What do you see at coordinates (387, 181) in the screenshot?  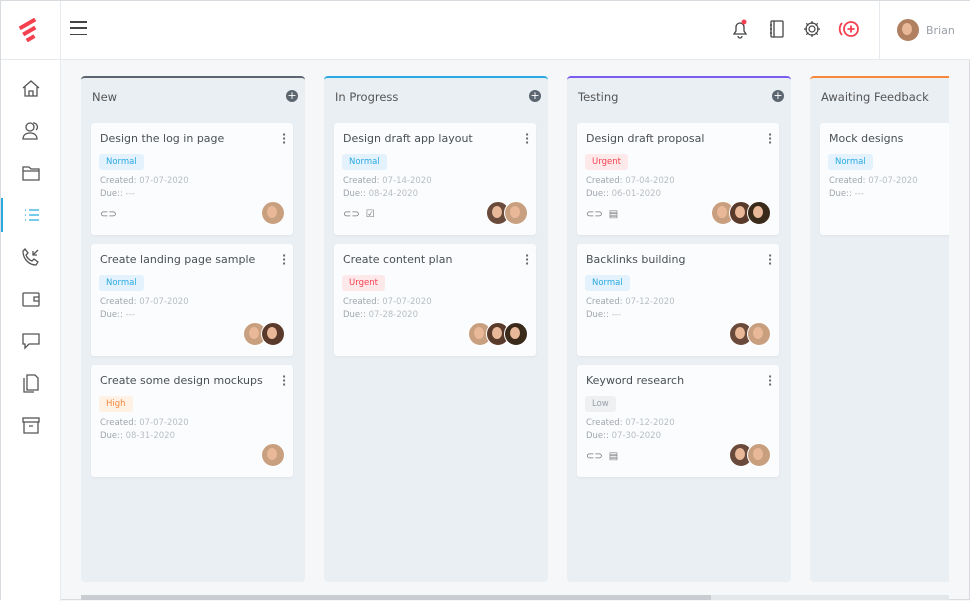 I see `created-date: Created: 07-14-2020` at bounding box center [387, 181].